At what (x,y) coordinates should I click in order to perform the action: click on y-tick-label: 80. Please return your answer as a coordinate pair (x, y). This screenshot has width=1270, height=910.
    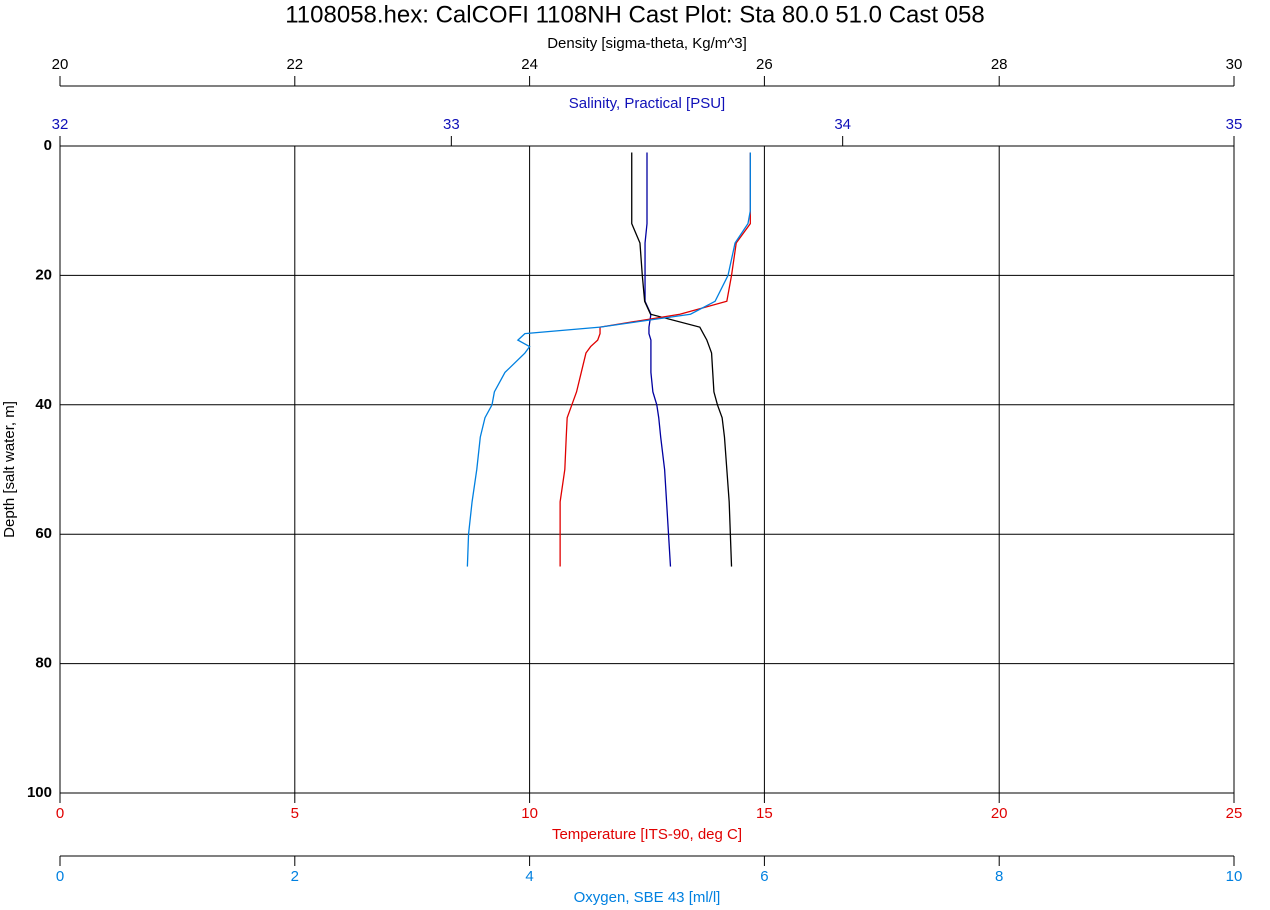
    Looking at the image, I should click on (43, 663).